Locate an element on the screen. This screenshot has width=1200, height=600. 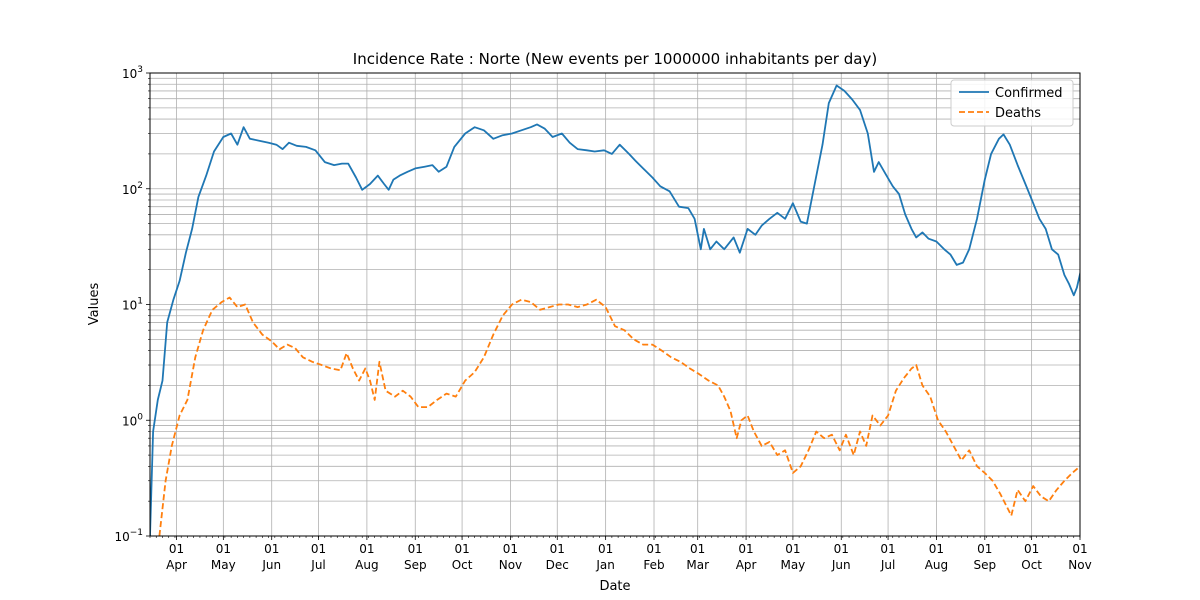
x-axis-label: Date is located at coordinates (614, 586).